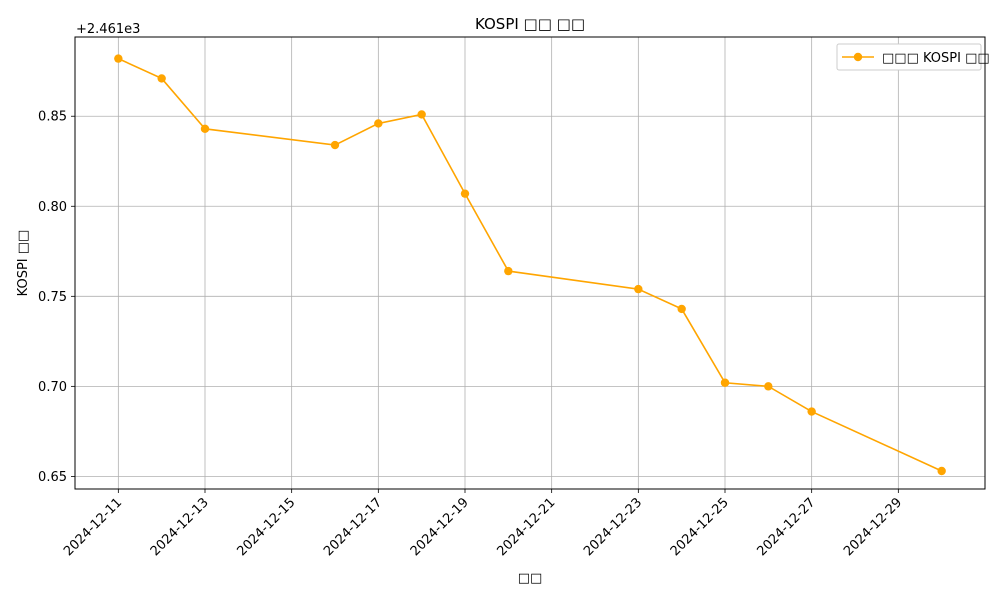 The image size is (1000, 604). Describe the element at coordinates (530, 578) in the screenshot. I see `x-axis-label: □□` at that location.